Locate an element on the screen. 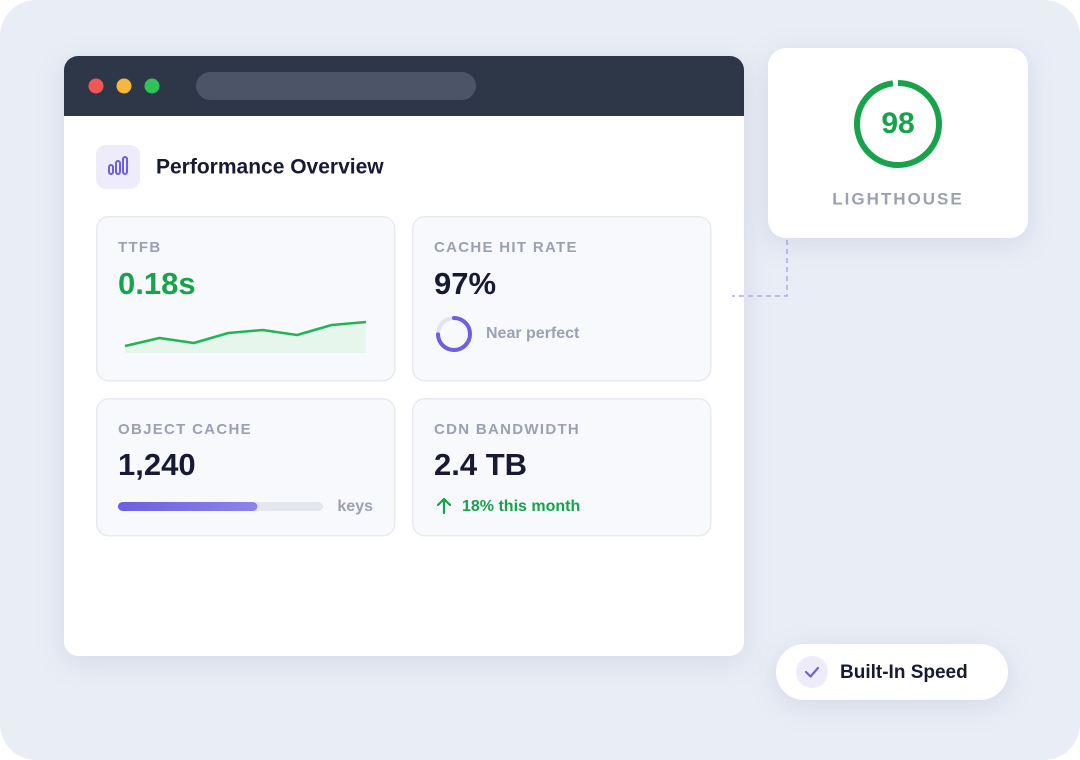 The height and width of the screenshot is (760, 1080). sparkline-line is located at coordinates (245, 334).